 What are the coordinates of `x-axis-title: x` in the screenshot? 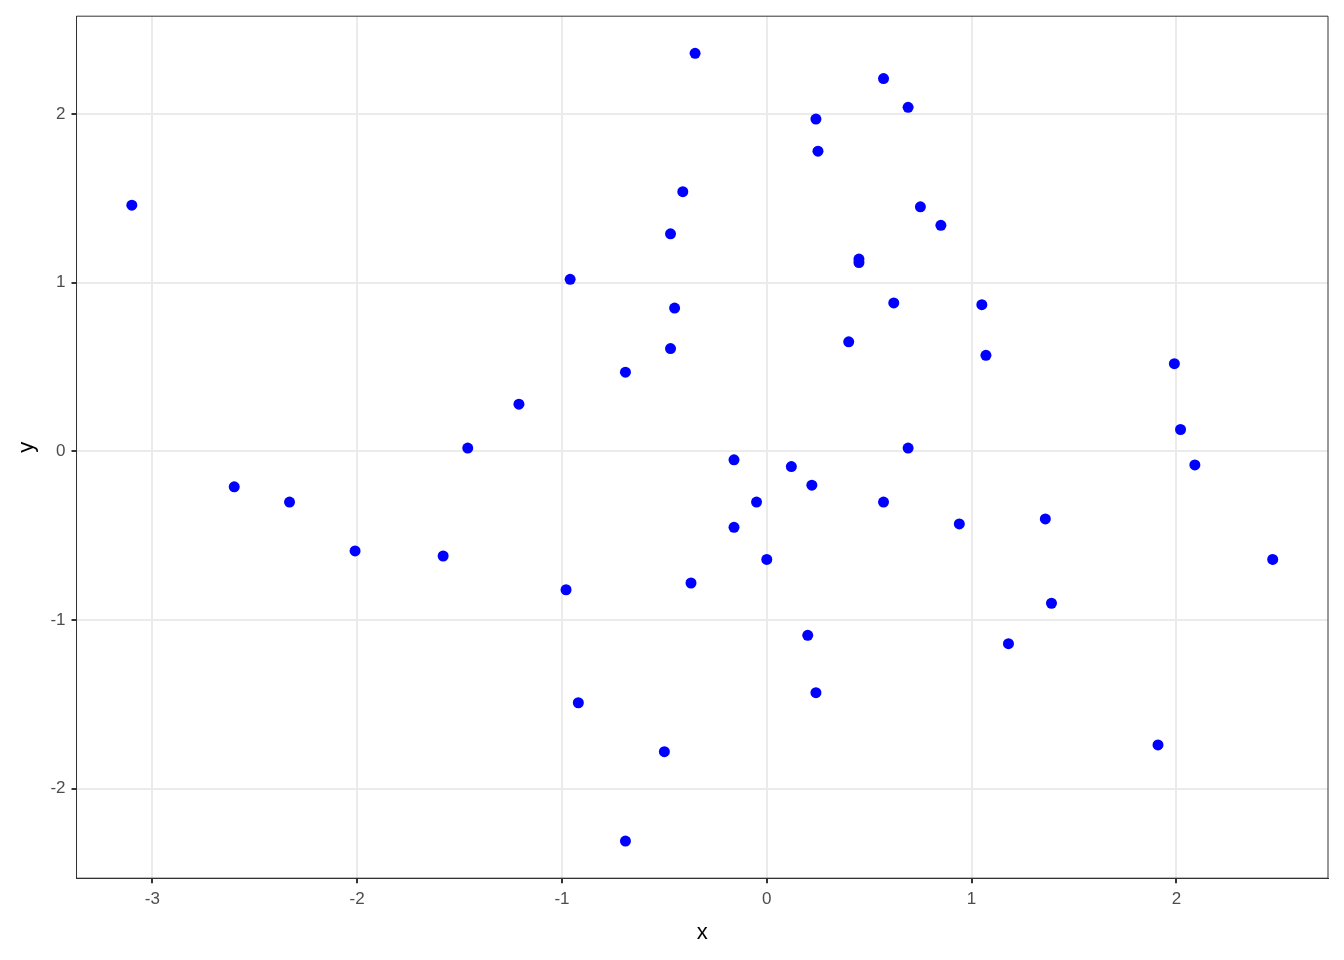 It's located at (702, 931).